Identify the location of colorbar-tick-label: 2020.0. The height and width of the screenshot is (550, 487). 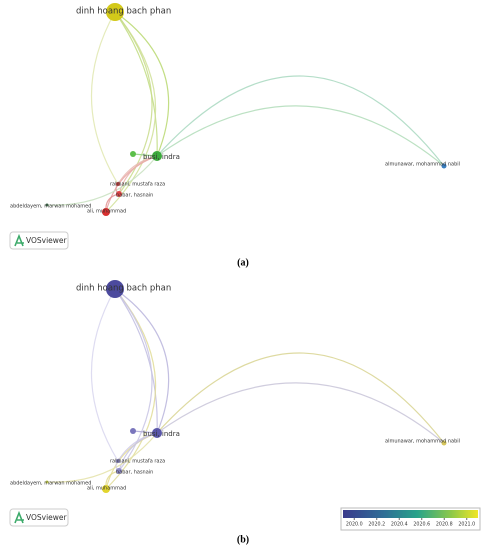
(354, 525).